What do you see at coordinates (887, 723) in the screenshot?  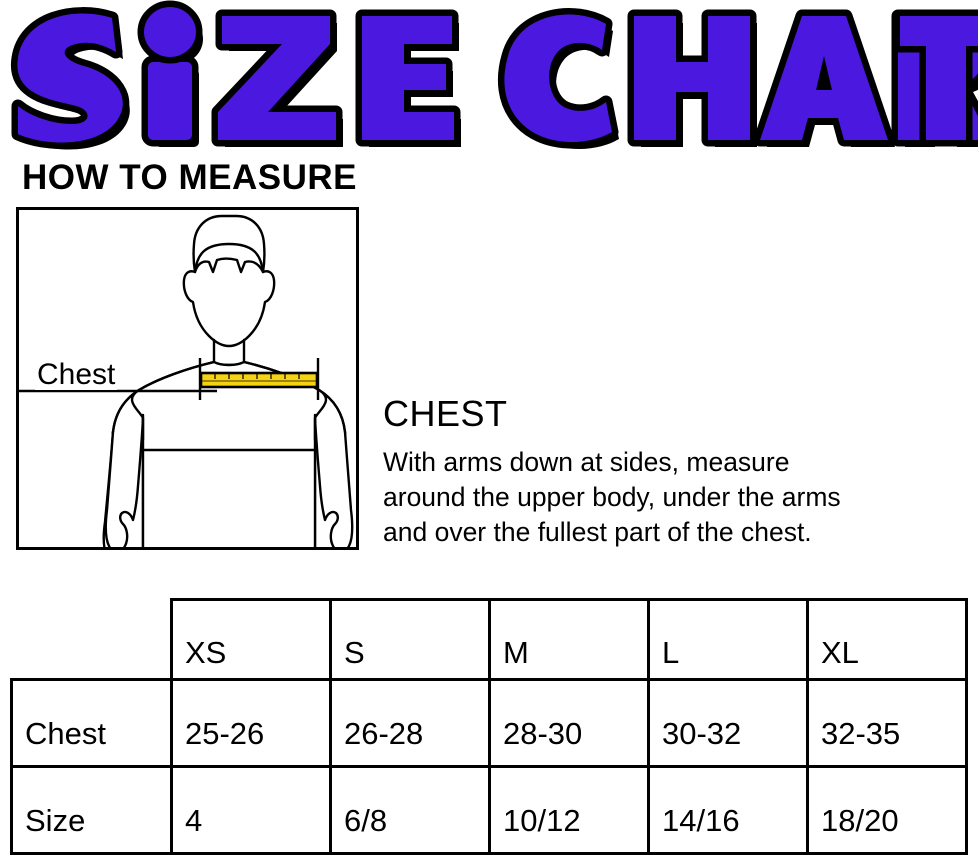 I see `cell-chest-xl: 32-35` at bounding box center [887, 723].